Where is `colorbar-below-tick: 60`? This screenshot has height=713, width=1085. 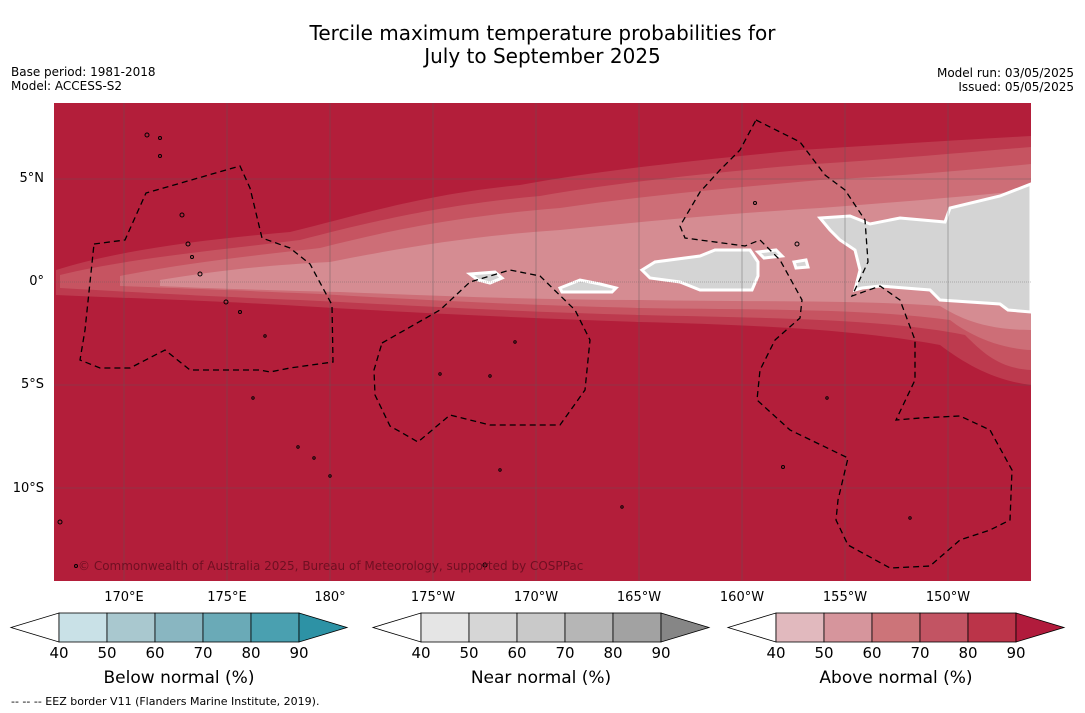
colorbar-below-tick: 60 is located at coordinates (155, 653).